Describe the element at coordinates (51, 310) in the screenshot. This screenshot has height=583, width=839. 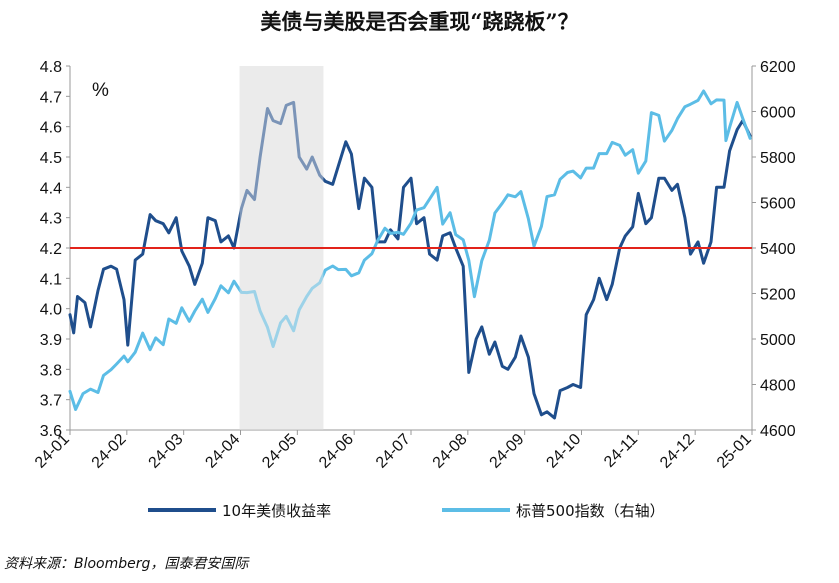
I see `left-tick-label: 4.0` at that location.